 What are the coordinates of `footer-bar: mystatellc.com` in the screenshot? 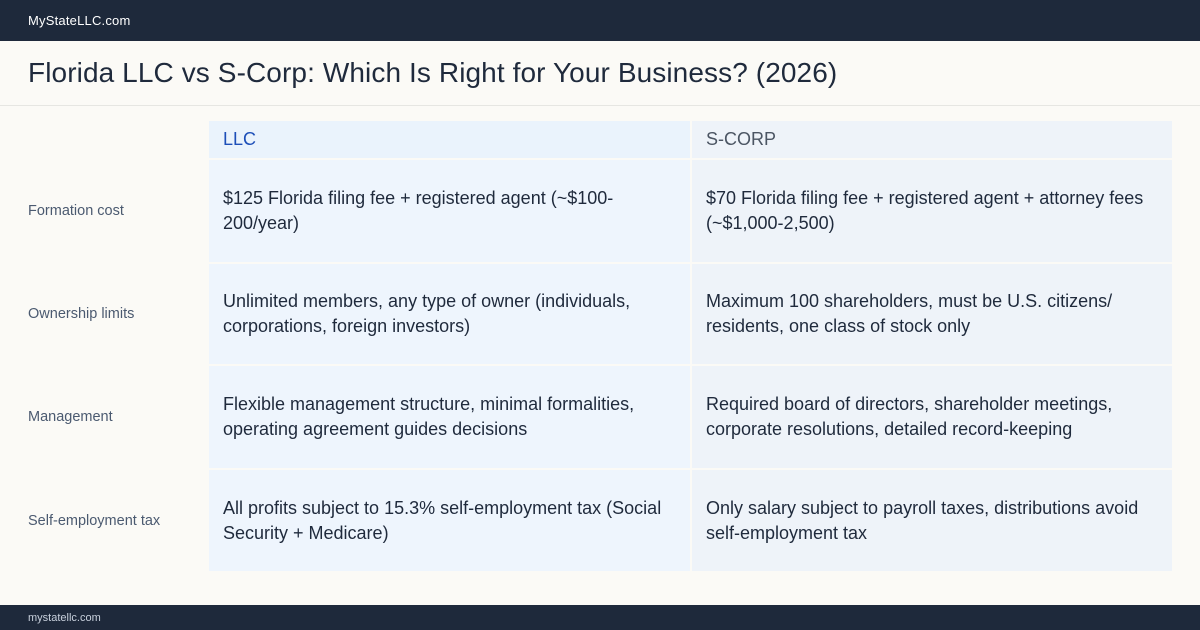 It's located at (600, 617).